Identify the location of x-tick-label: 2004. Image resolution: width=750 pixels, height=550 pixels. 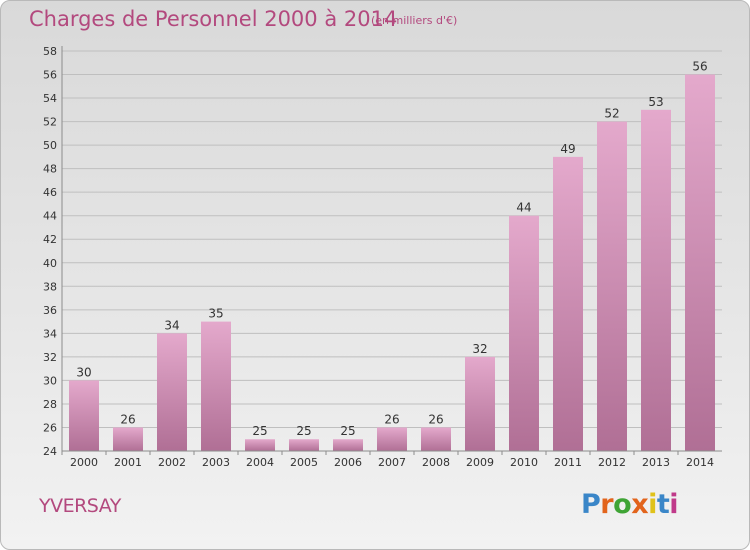
(260, 462).